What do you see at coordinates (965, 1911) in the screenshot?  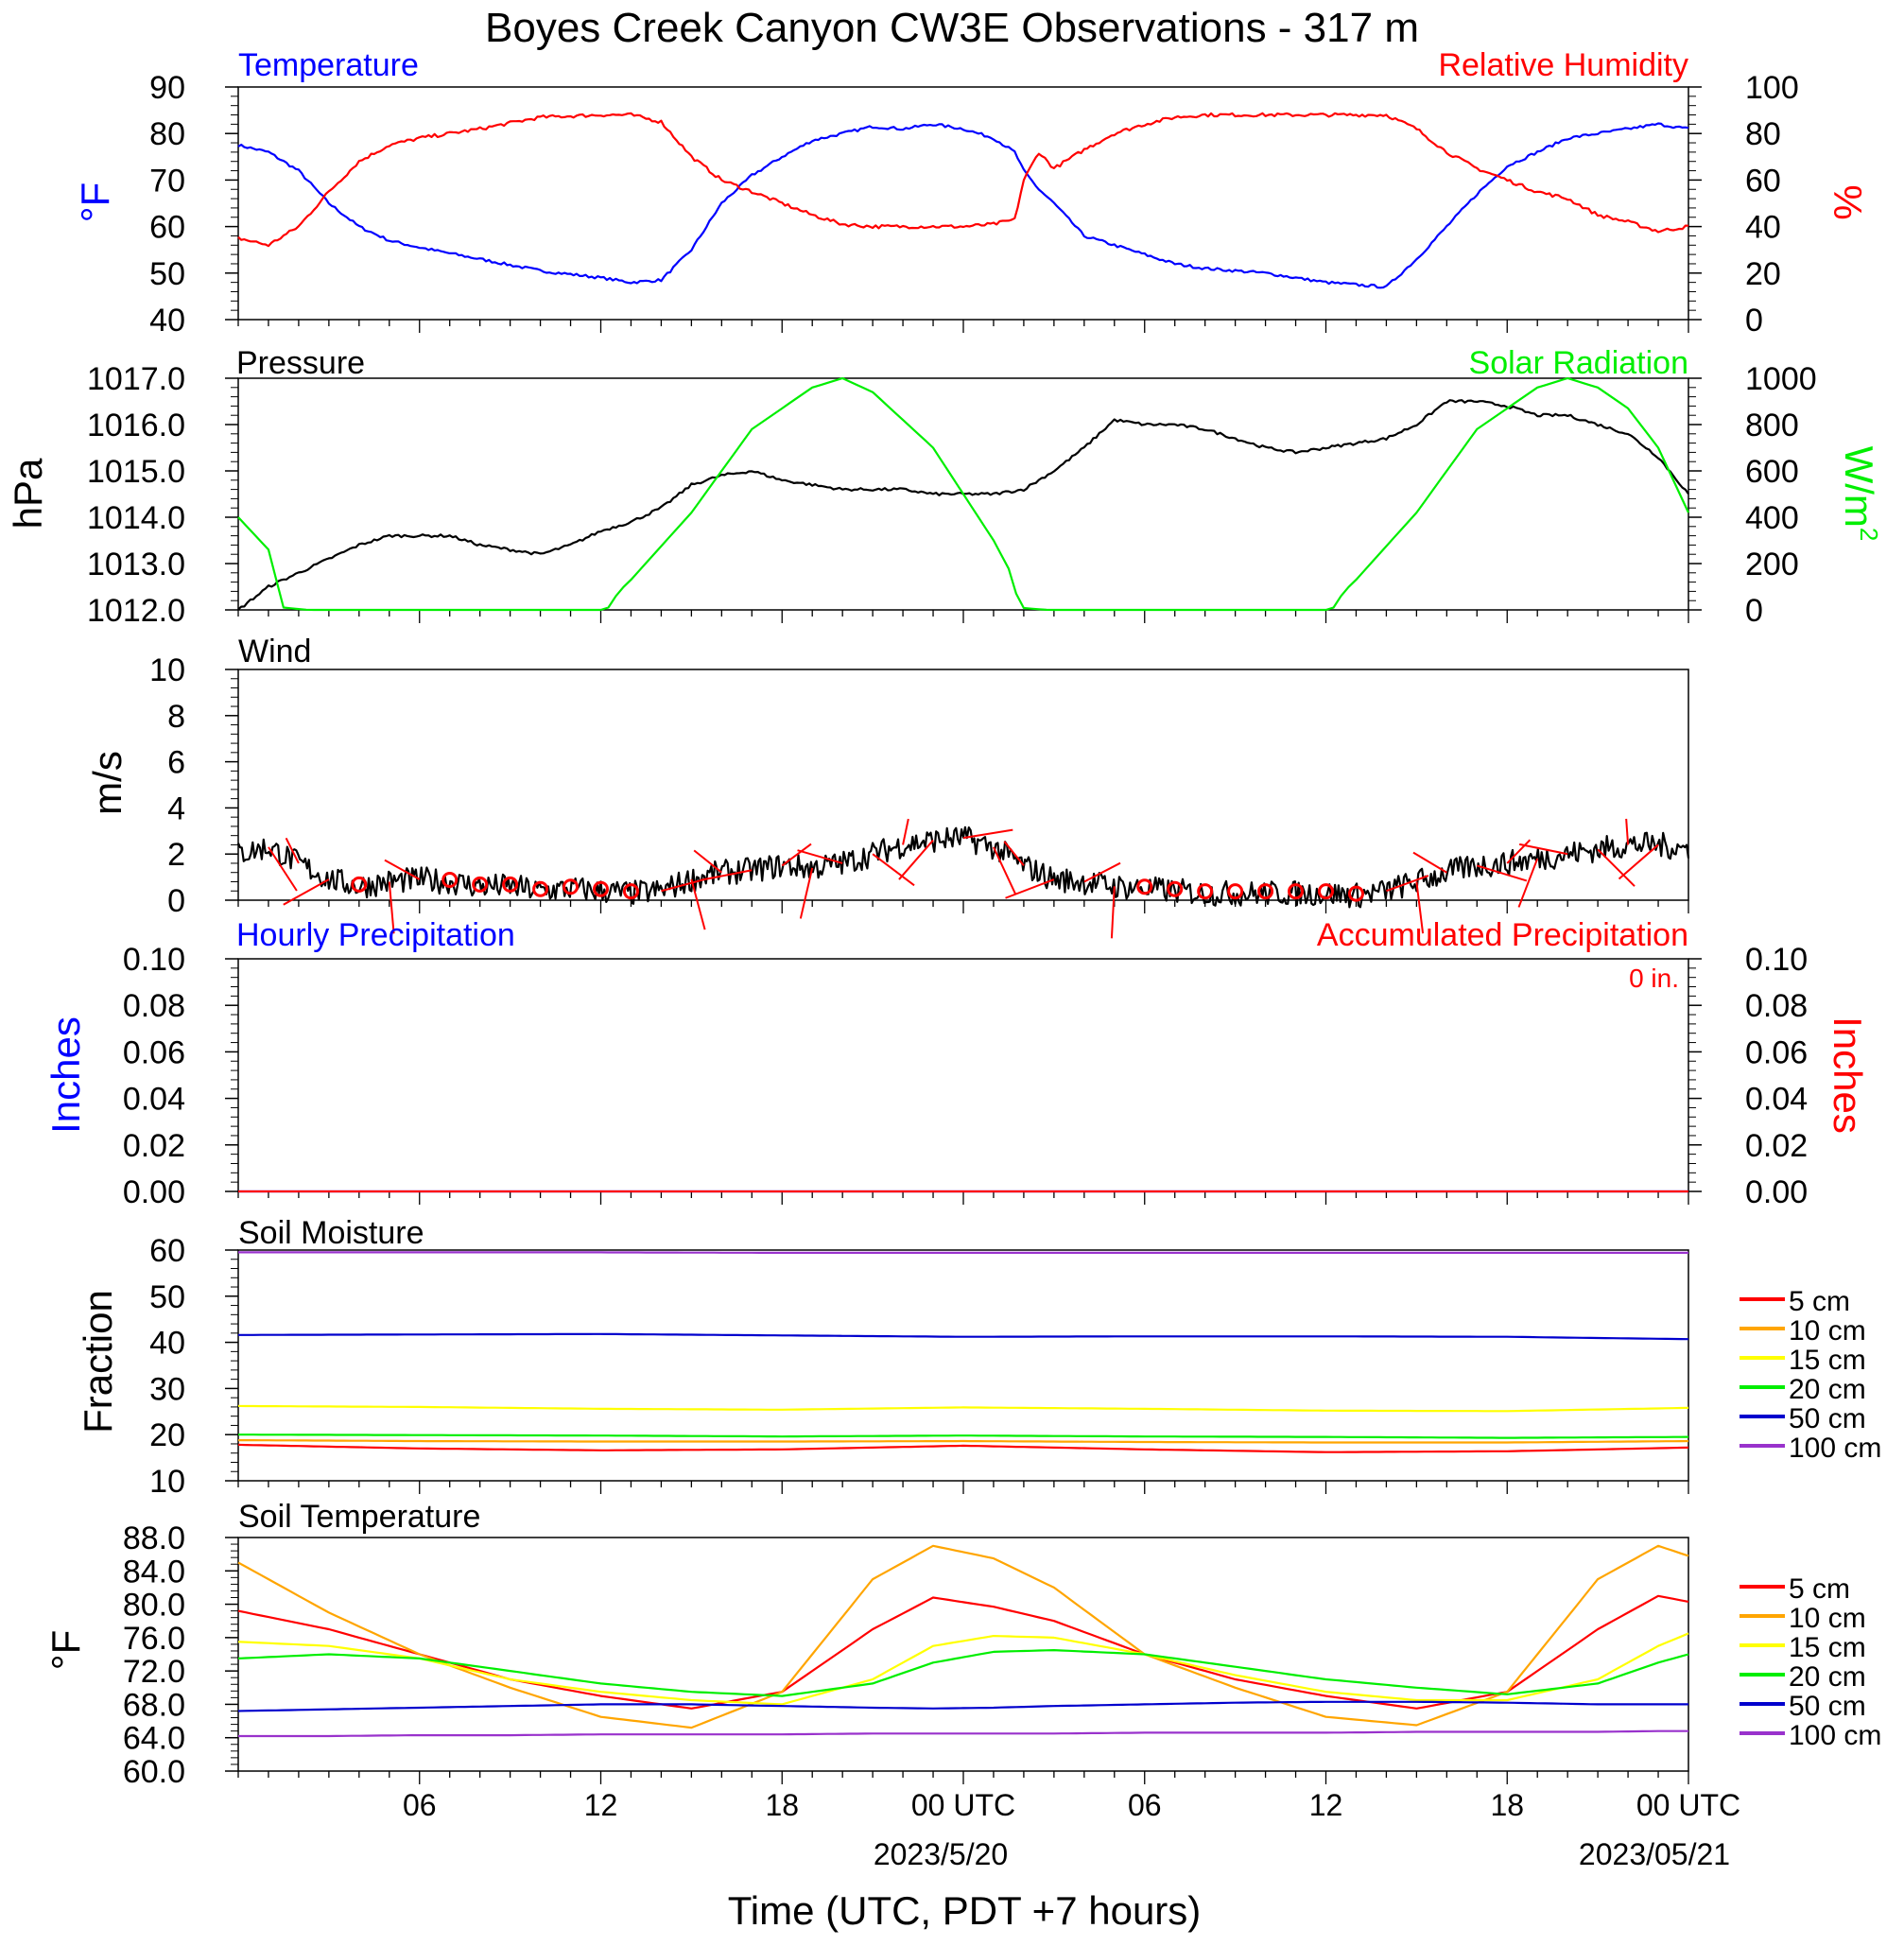 I see `x-axis-label: Time (UTC, PDT +7 hours)` at bounding box center [965, 1911].